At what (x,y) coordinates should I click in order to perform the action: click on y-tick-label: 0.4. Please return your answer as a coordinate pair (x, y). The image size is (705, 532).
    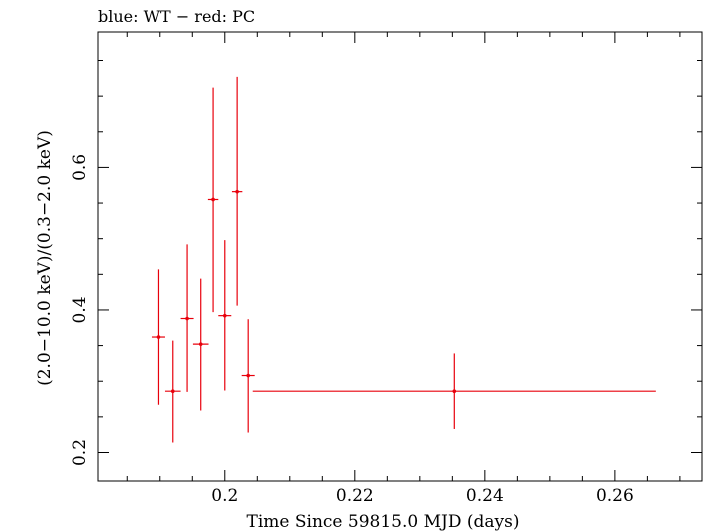
    Looking at the image, I should click on (80, 309).